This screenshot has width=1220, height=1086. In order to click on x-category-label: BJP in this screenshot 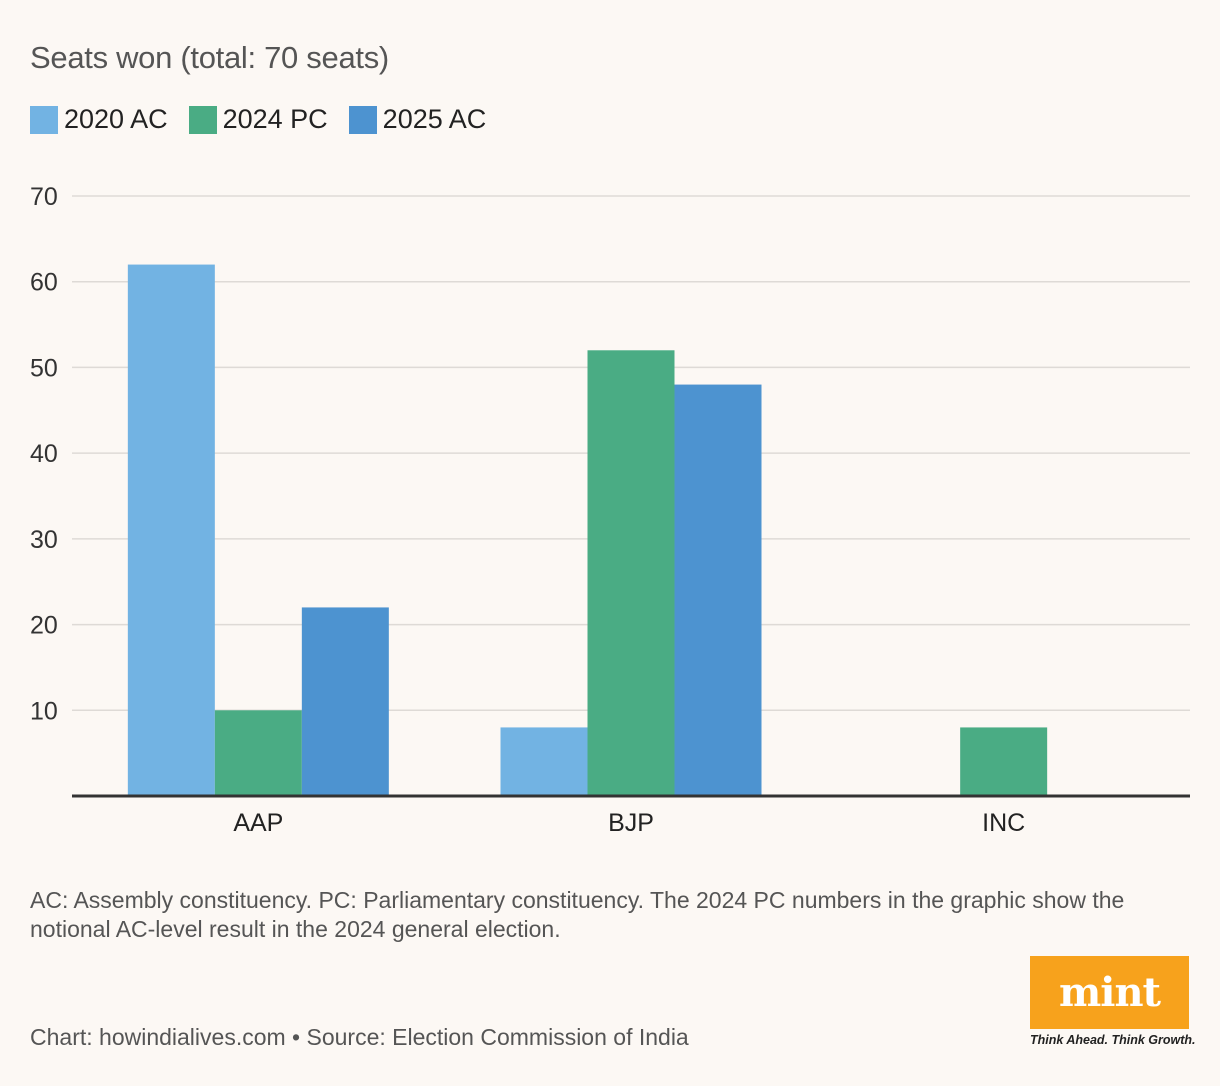, I will do `click(631, 823)`.